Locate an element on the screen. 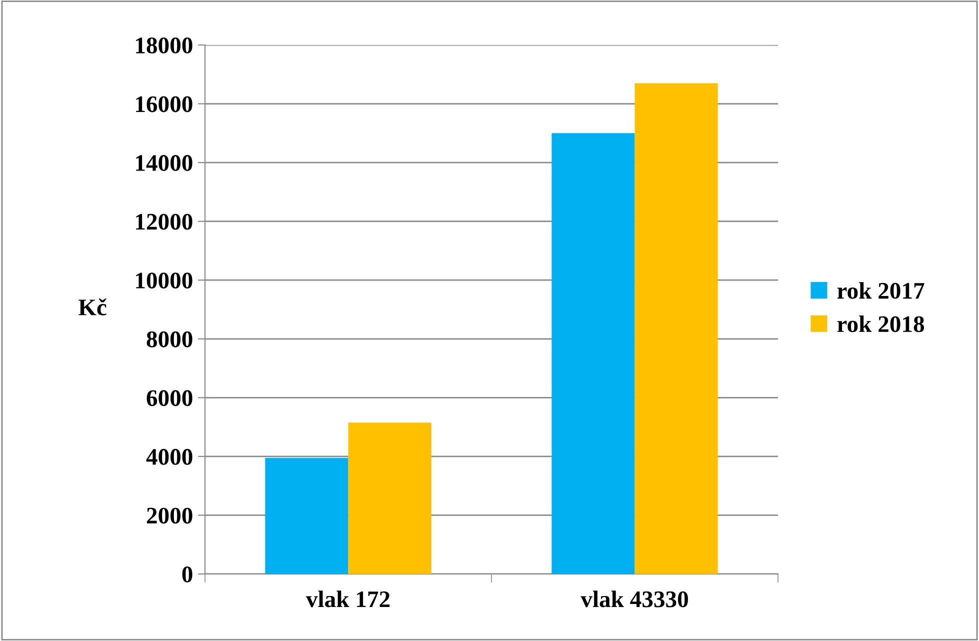 The image size is (979, 641). y-tick-label: 2000 is located at coordinates (169, 516).